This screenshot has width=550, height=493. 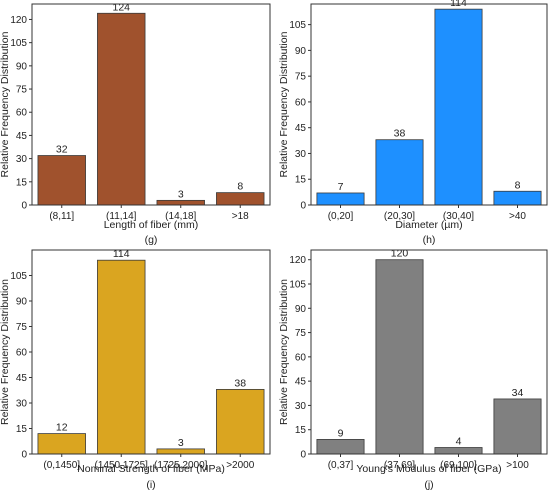 I want to click on data-label: 32, so click(x=62, y=150).